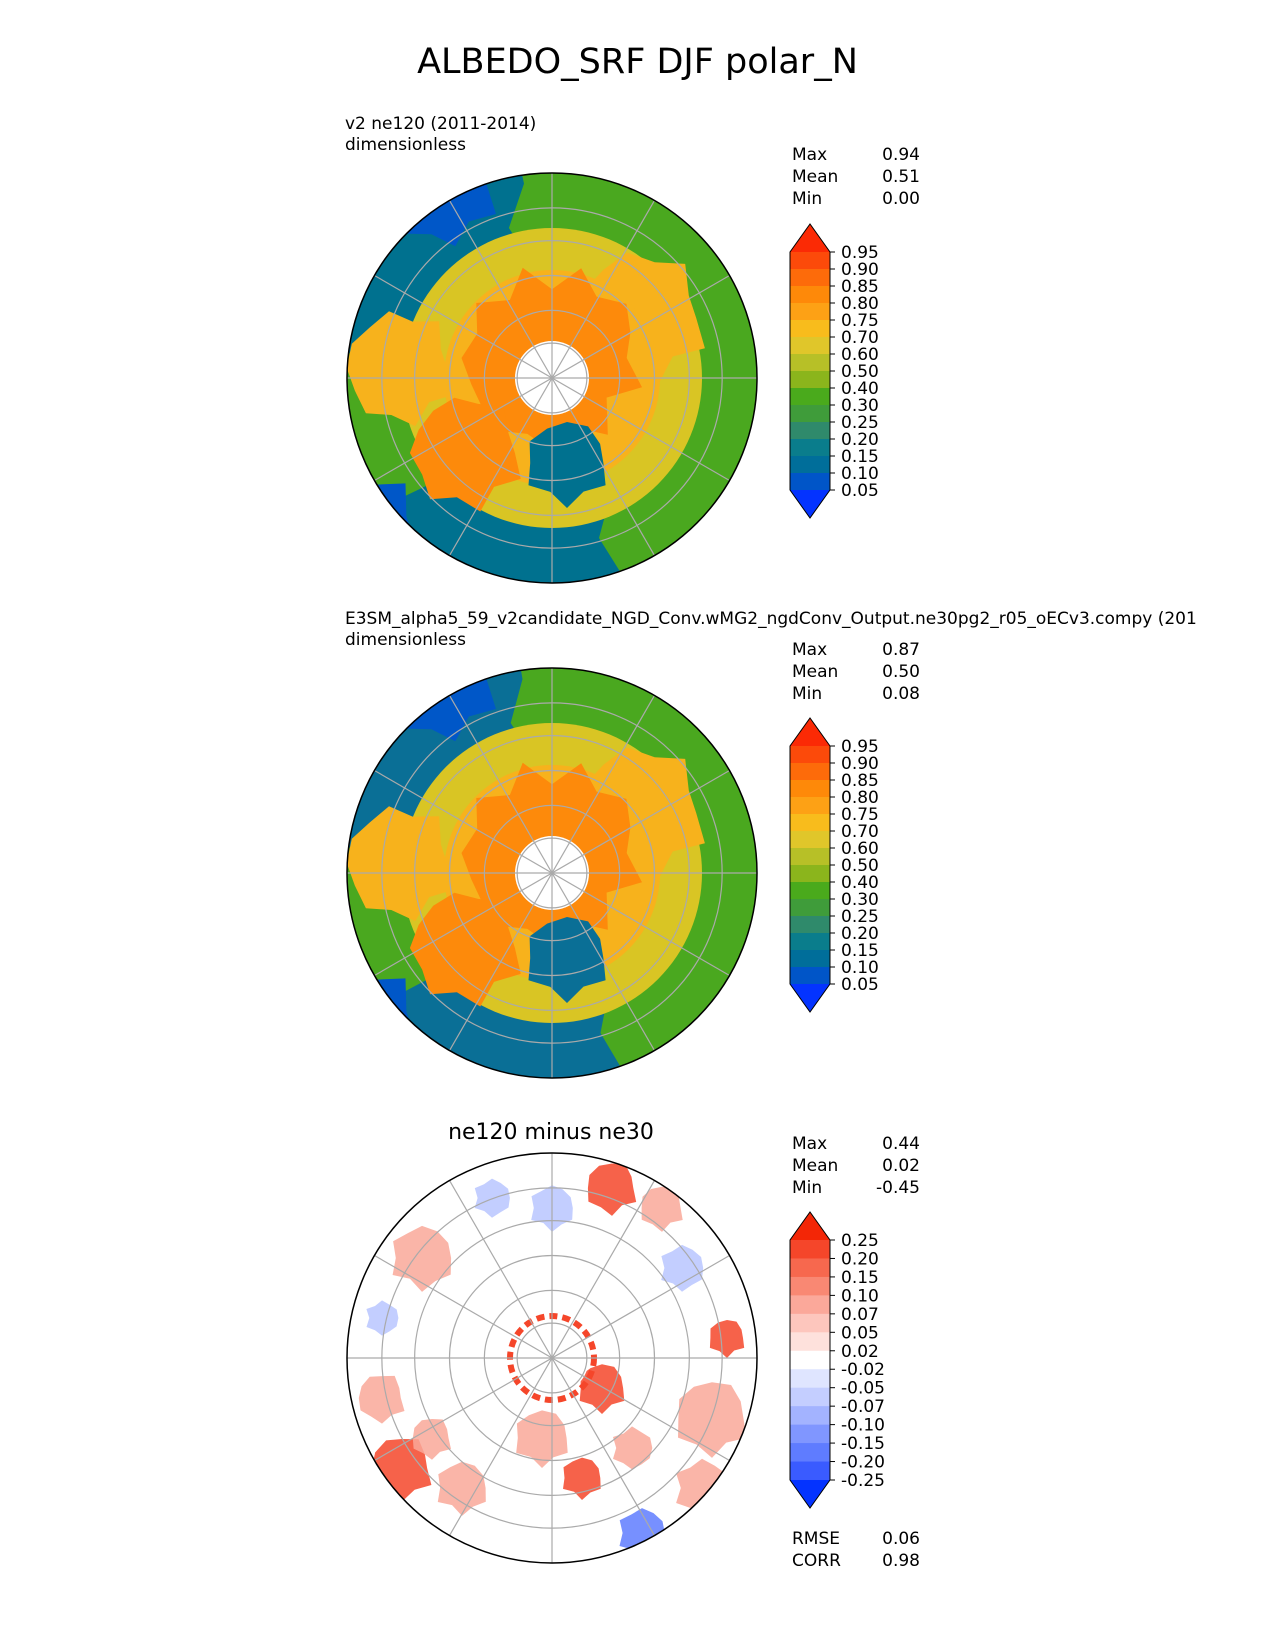 The image size is (1275, 1650). I want to click on colorbar-tick-label: 0.60, so click(860, 355).